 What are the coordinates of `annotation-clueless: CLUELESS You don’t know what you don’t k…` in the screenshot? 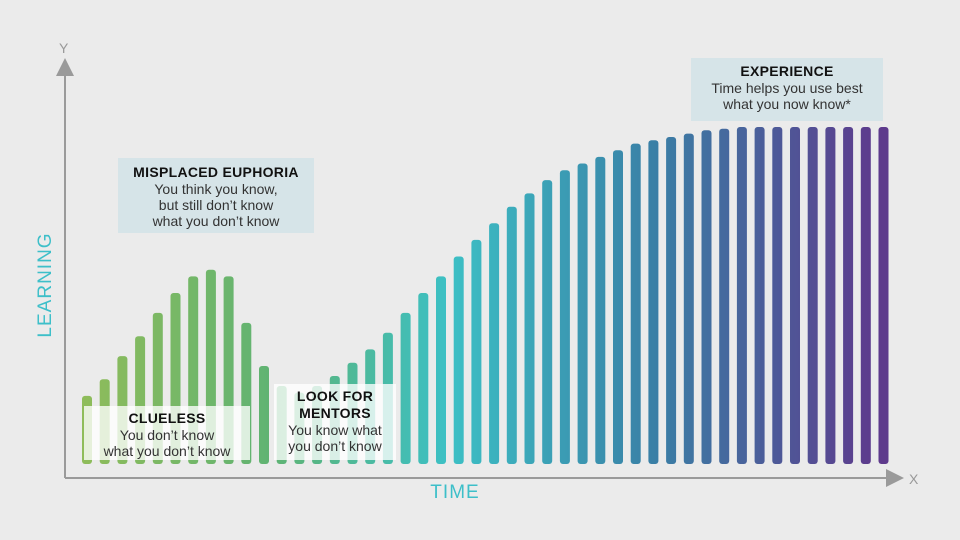 It's located at (167, 433).